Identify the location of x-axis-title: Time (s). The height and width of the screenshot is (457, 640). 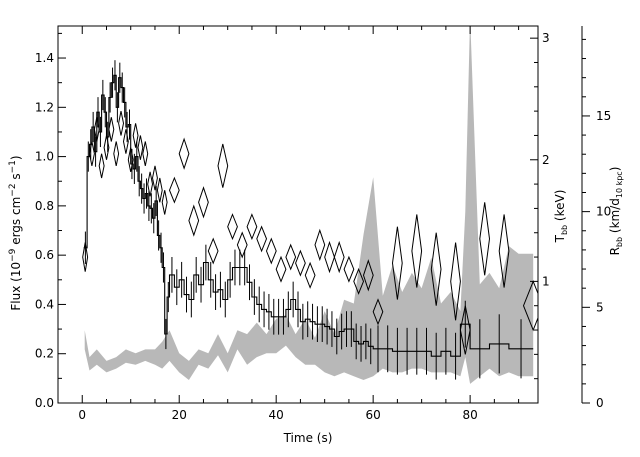
(308, 438).